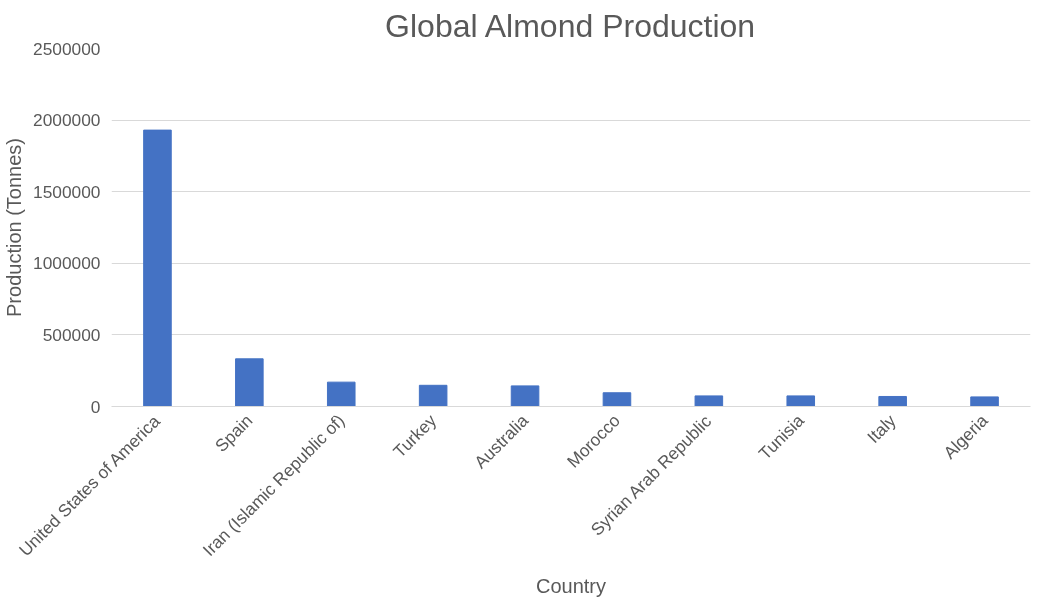  I want to click on y-tick-label: 0, so click(95, 406).